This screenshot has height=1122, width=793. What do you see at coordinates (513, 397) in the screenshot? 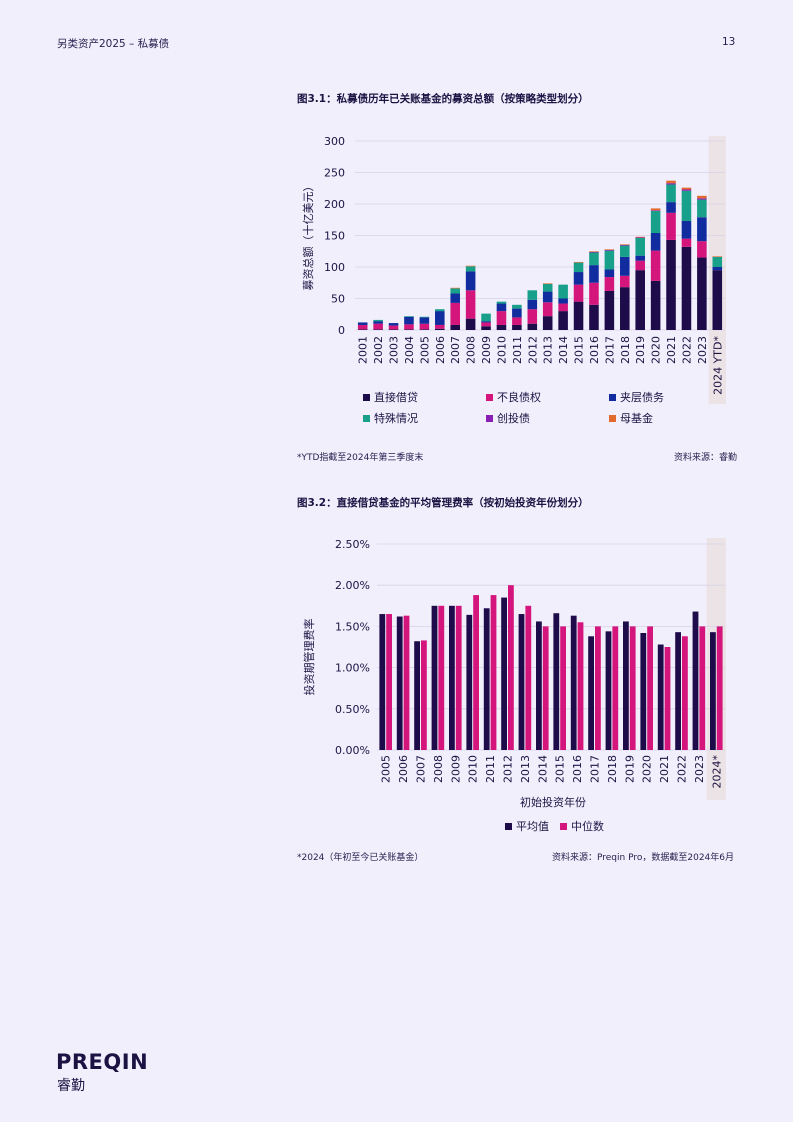
I see `legend-item: 不良债权` at bounding box center [513, 397].